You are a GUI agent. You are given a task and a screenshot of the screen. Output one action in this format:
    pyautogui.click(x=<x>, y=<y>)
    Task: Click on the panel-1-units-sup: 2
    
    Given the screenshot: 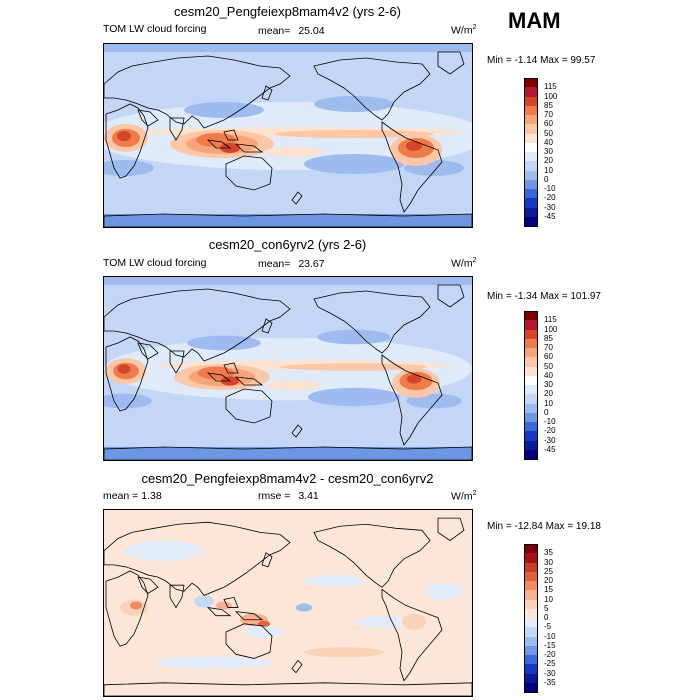 What is the action you would take?
    pyautogui.click(x=474, y=27)
    